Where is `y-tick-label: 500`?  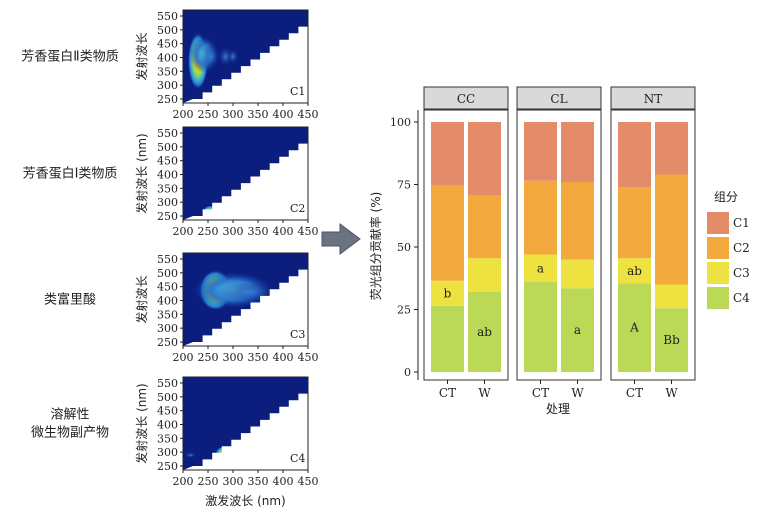
y-tick-label: 500 is located at coordinates (167, 397).